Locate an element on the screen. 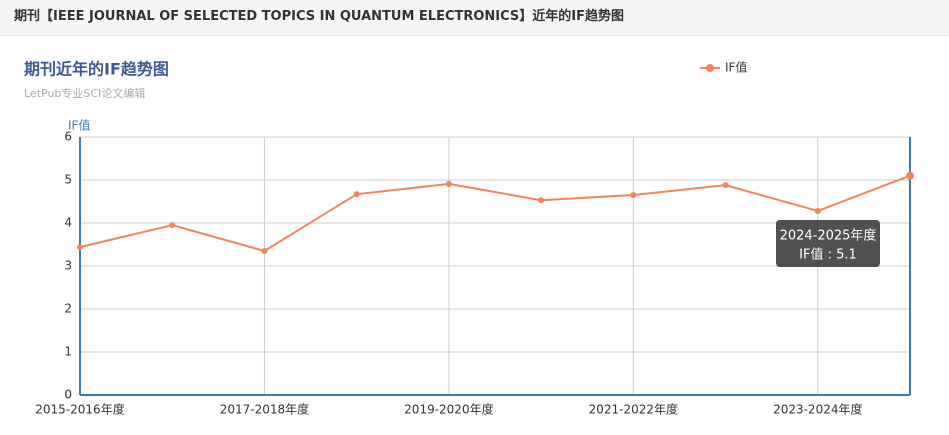  chart-title: 期刊近年的IF趋势图 is located at coordinates (96, 69).